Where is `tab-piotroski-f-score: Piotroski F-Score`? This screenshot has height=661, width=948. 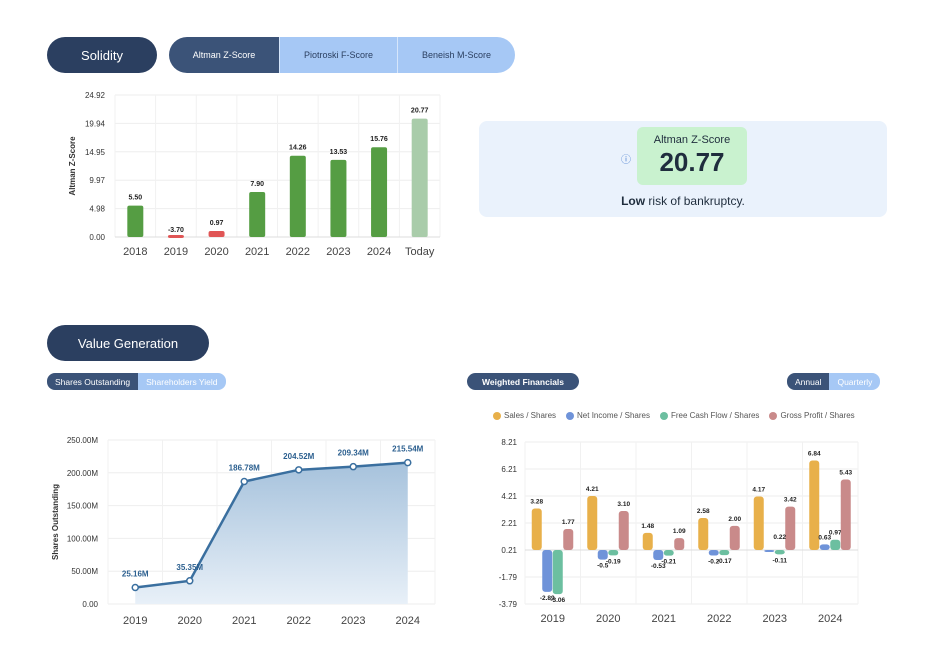 tab-piotroski-f-score: Piotroski F-Score is located at coordinates (339, 55).